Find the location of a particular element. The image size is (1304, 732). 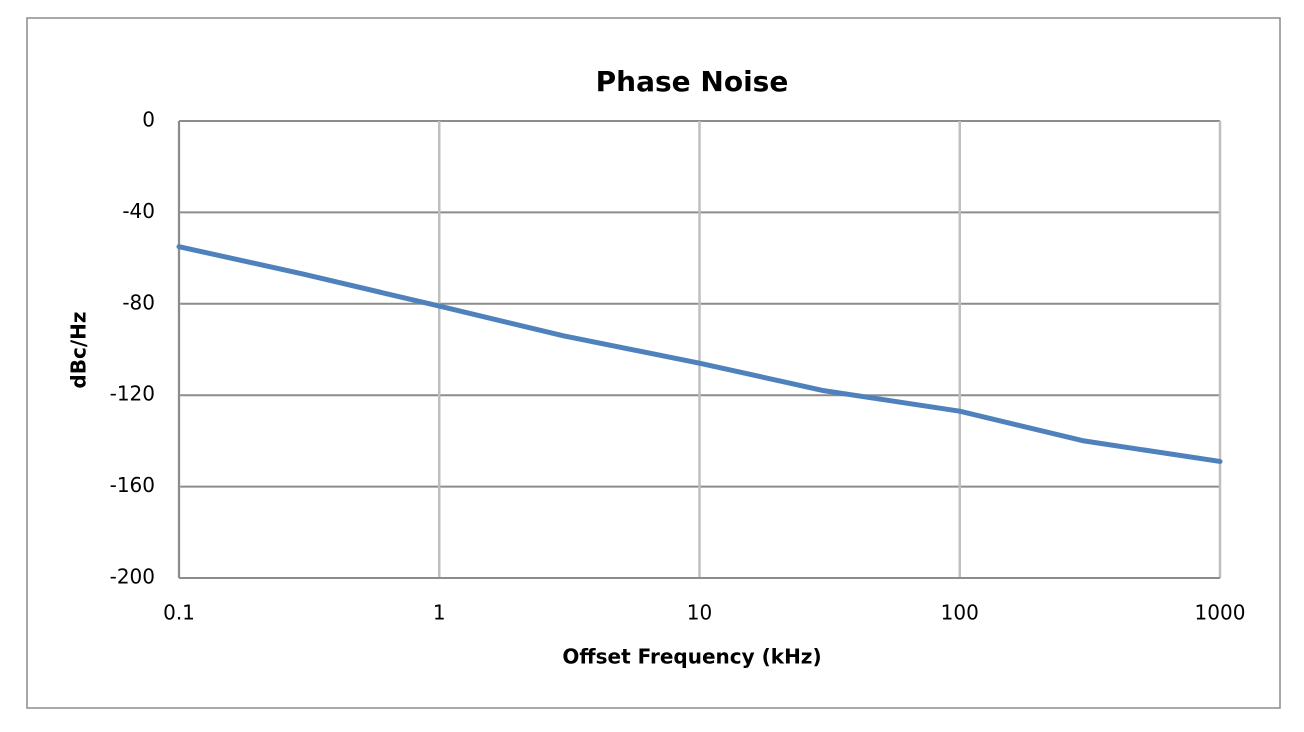

y-tick-label: -120 is located at coordinates (132, 394).